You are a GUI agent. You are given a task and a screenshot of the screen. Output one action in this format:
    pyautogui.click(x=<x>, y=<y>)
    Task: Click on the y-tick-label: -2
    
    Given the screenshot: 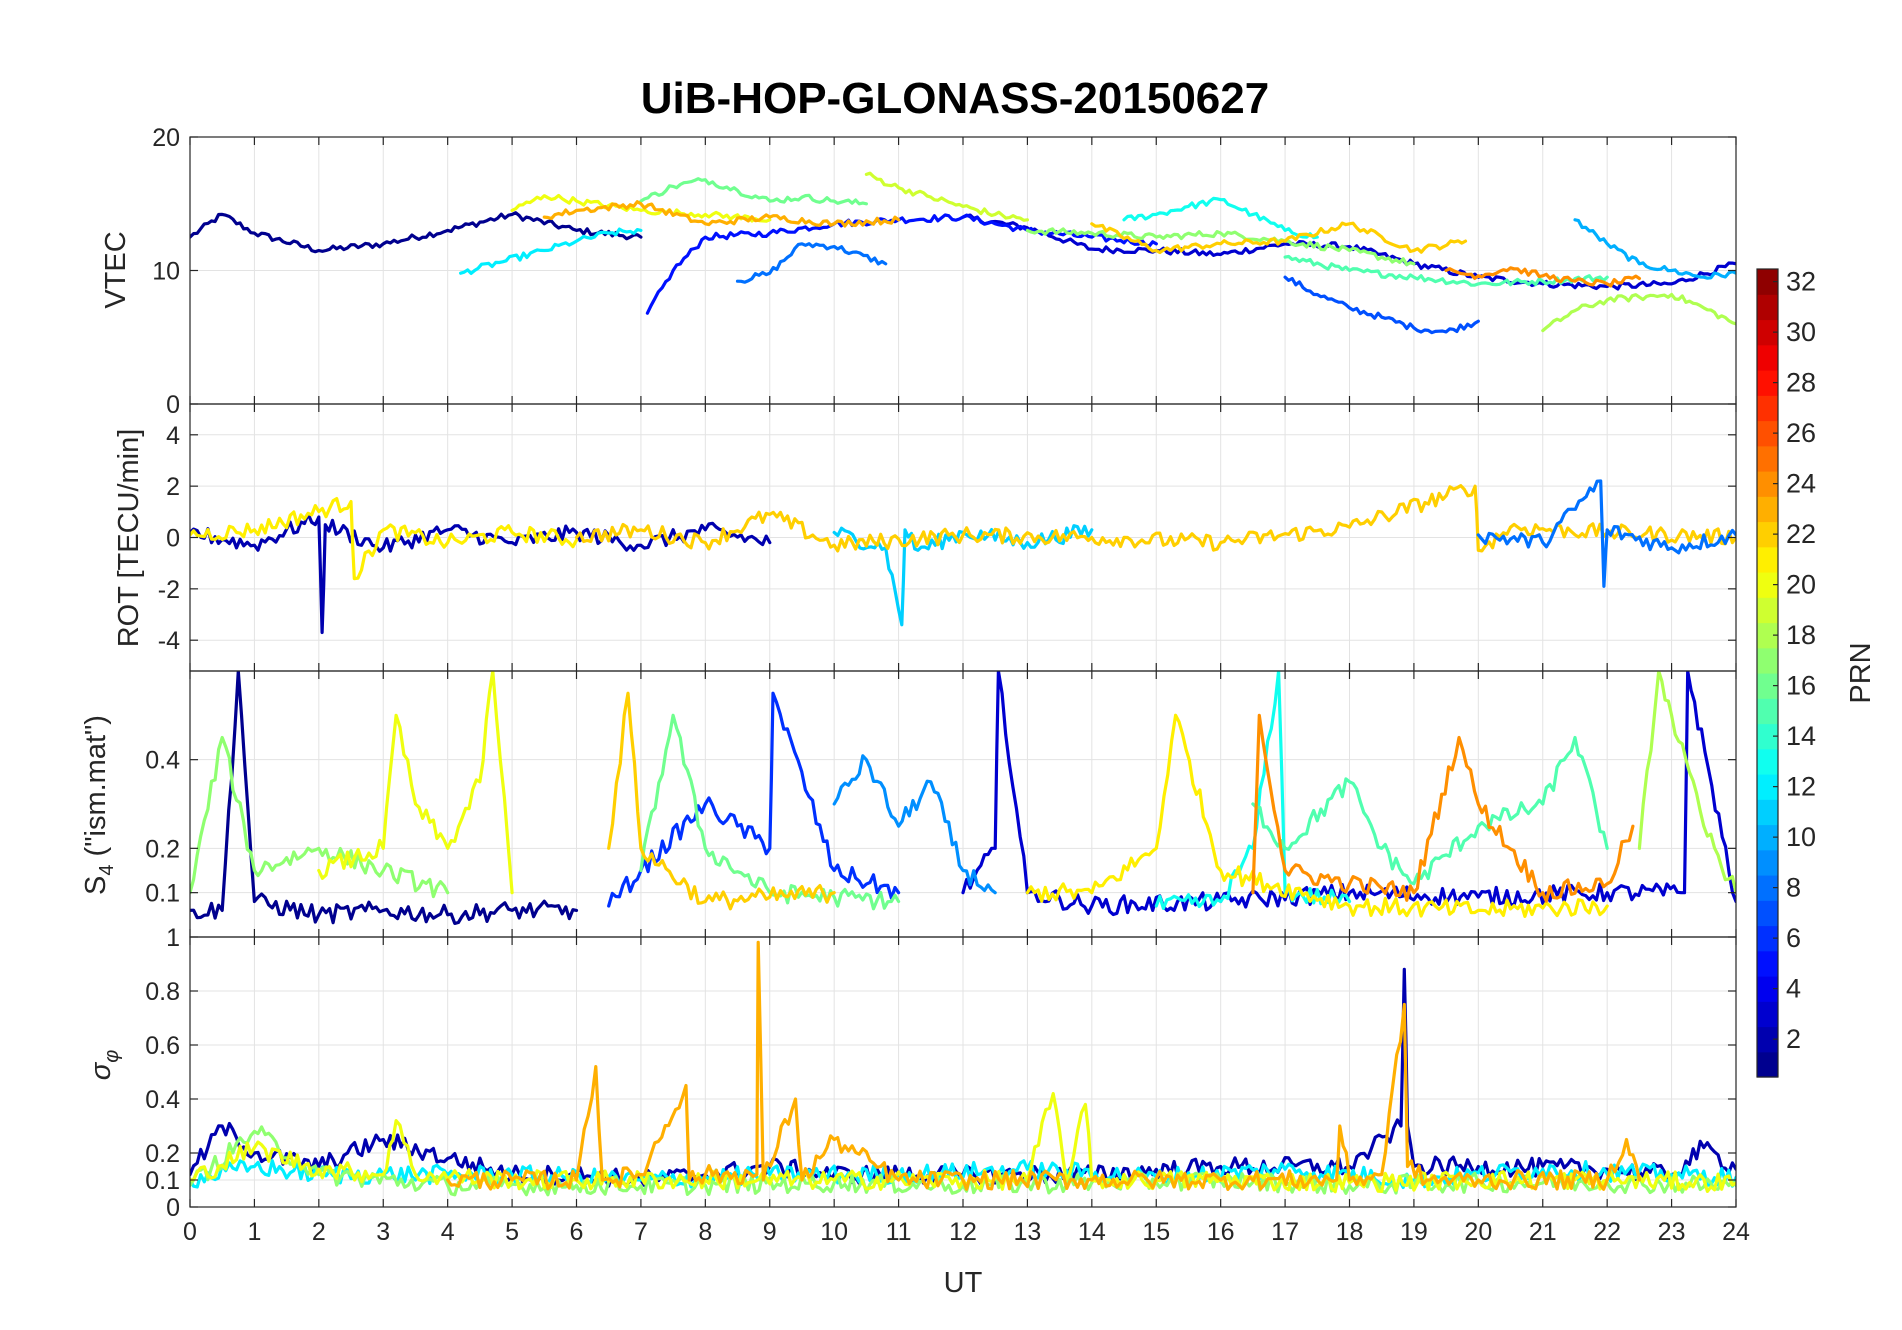 What is the action you would take?
    pyautogui.click(x=169, y=590)
    